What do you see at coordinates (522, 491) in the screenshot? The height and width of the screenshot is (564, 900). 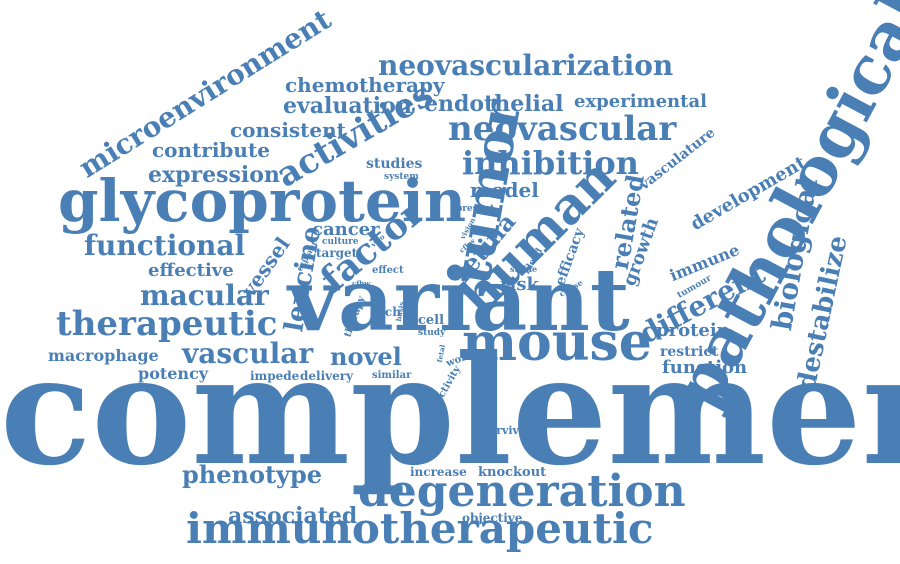 I see `word-degeneration: degeneration` at bounding box center [522, 491].